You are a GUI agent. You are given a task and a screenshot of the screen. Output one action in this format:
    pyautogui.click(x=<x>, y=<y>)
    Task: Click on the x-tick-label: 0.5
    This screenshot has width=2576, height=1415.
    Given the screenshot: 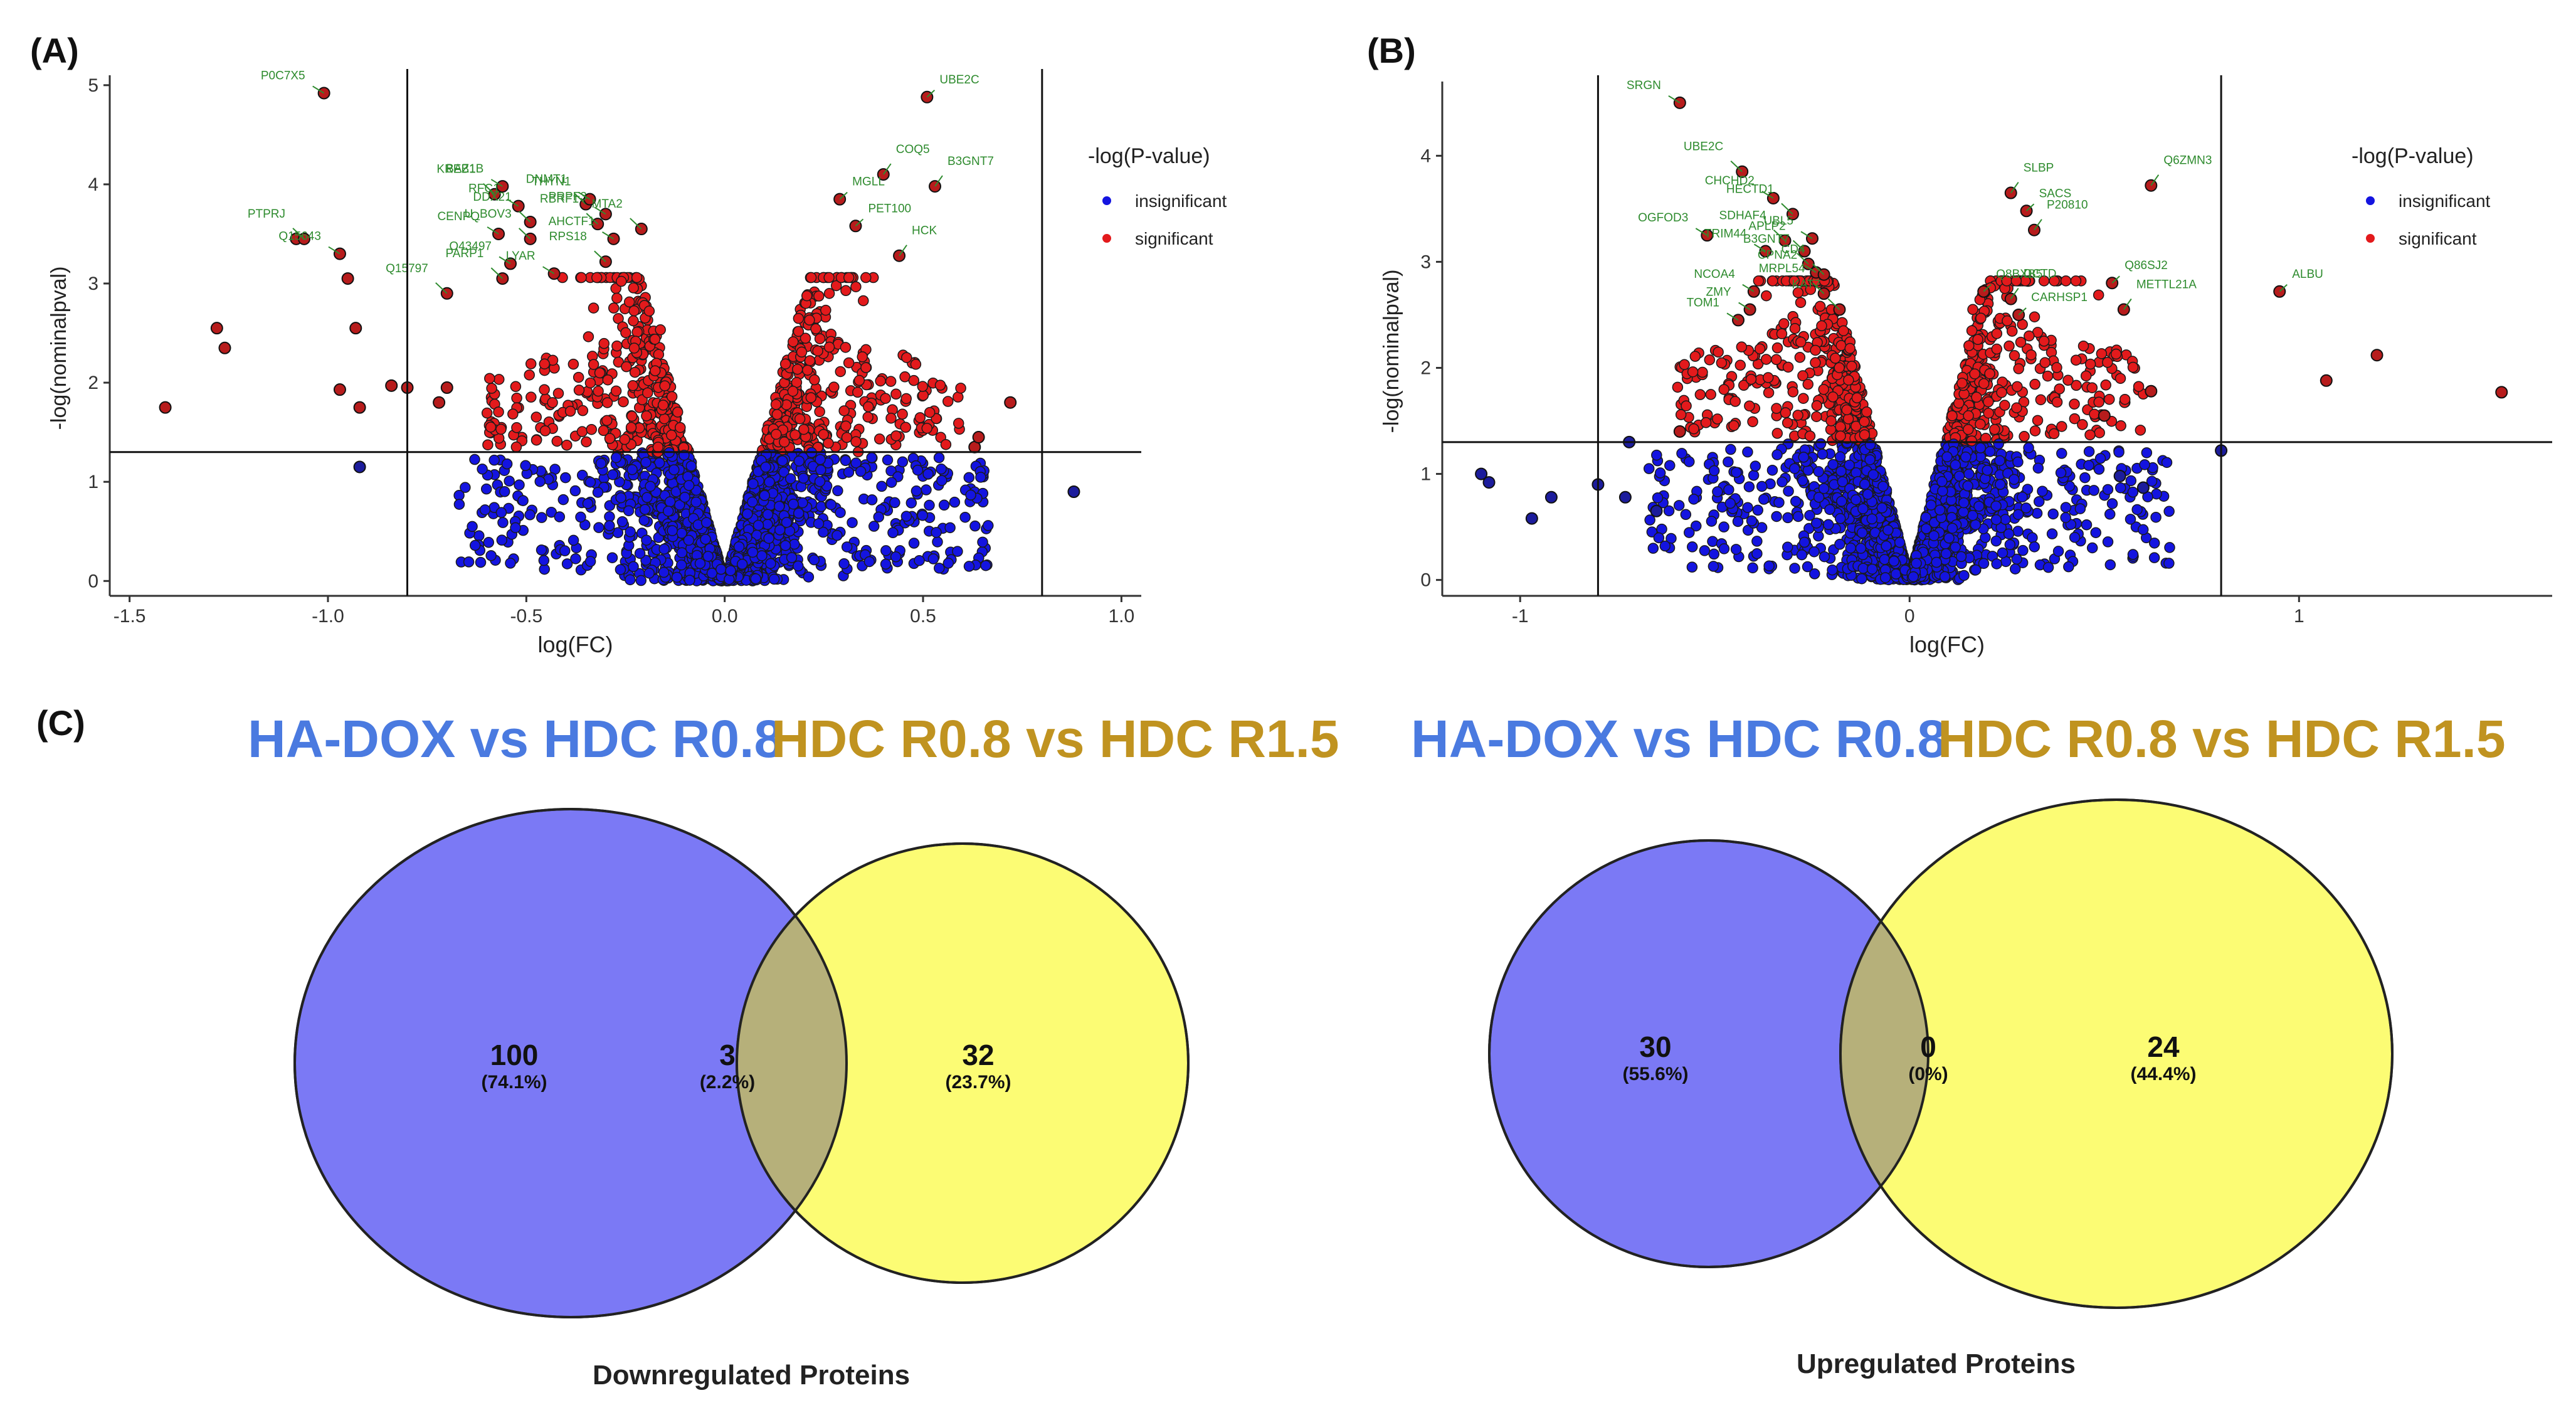 What is the action you would take?
    pyautogui.click(x=923, y=616)
    